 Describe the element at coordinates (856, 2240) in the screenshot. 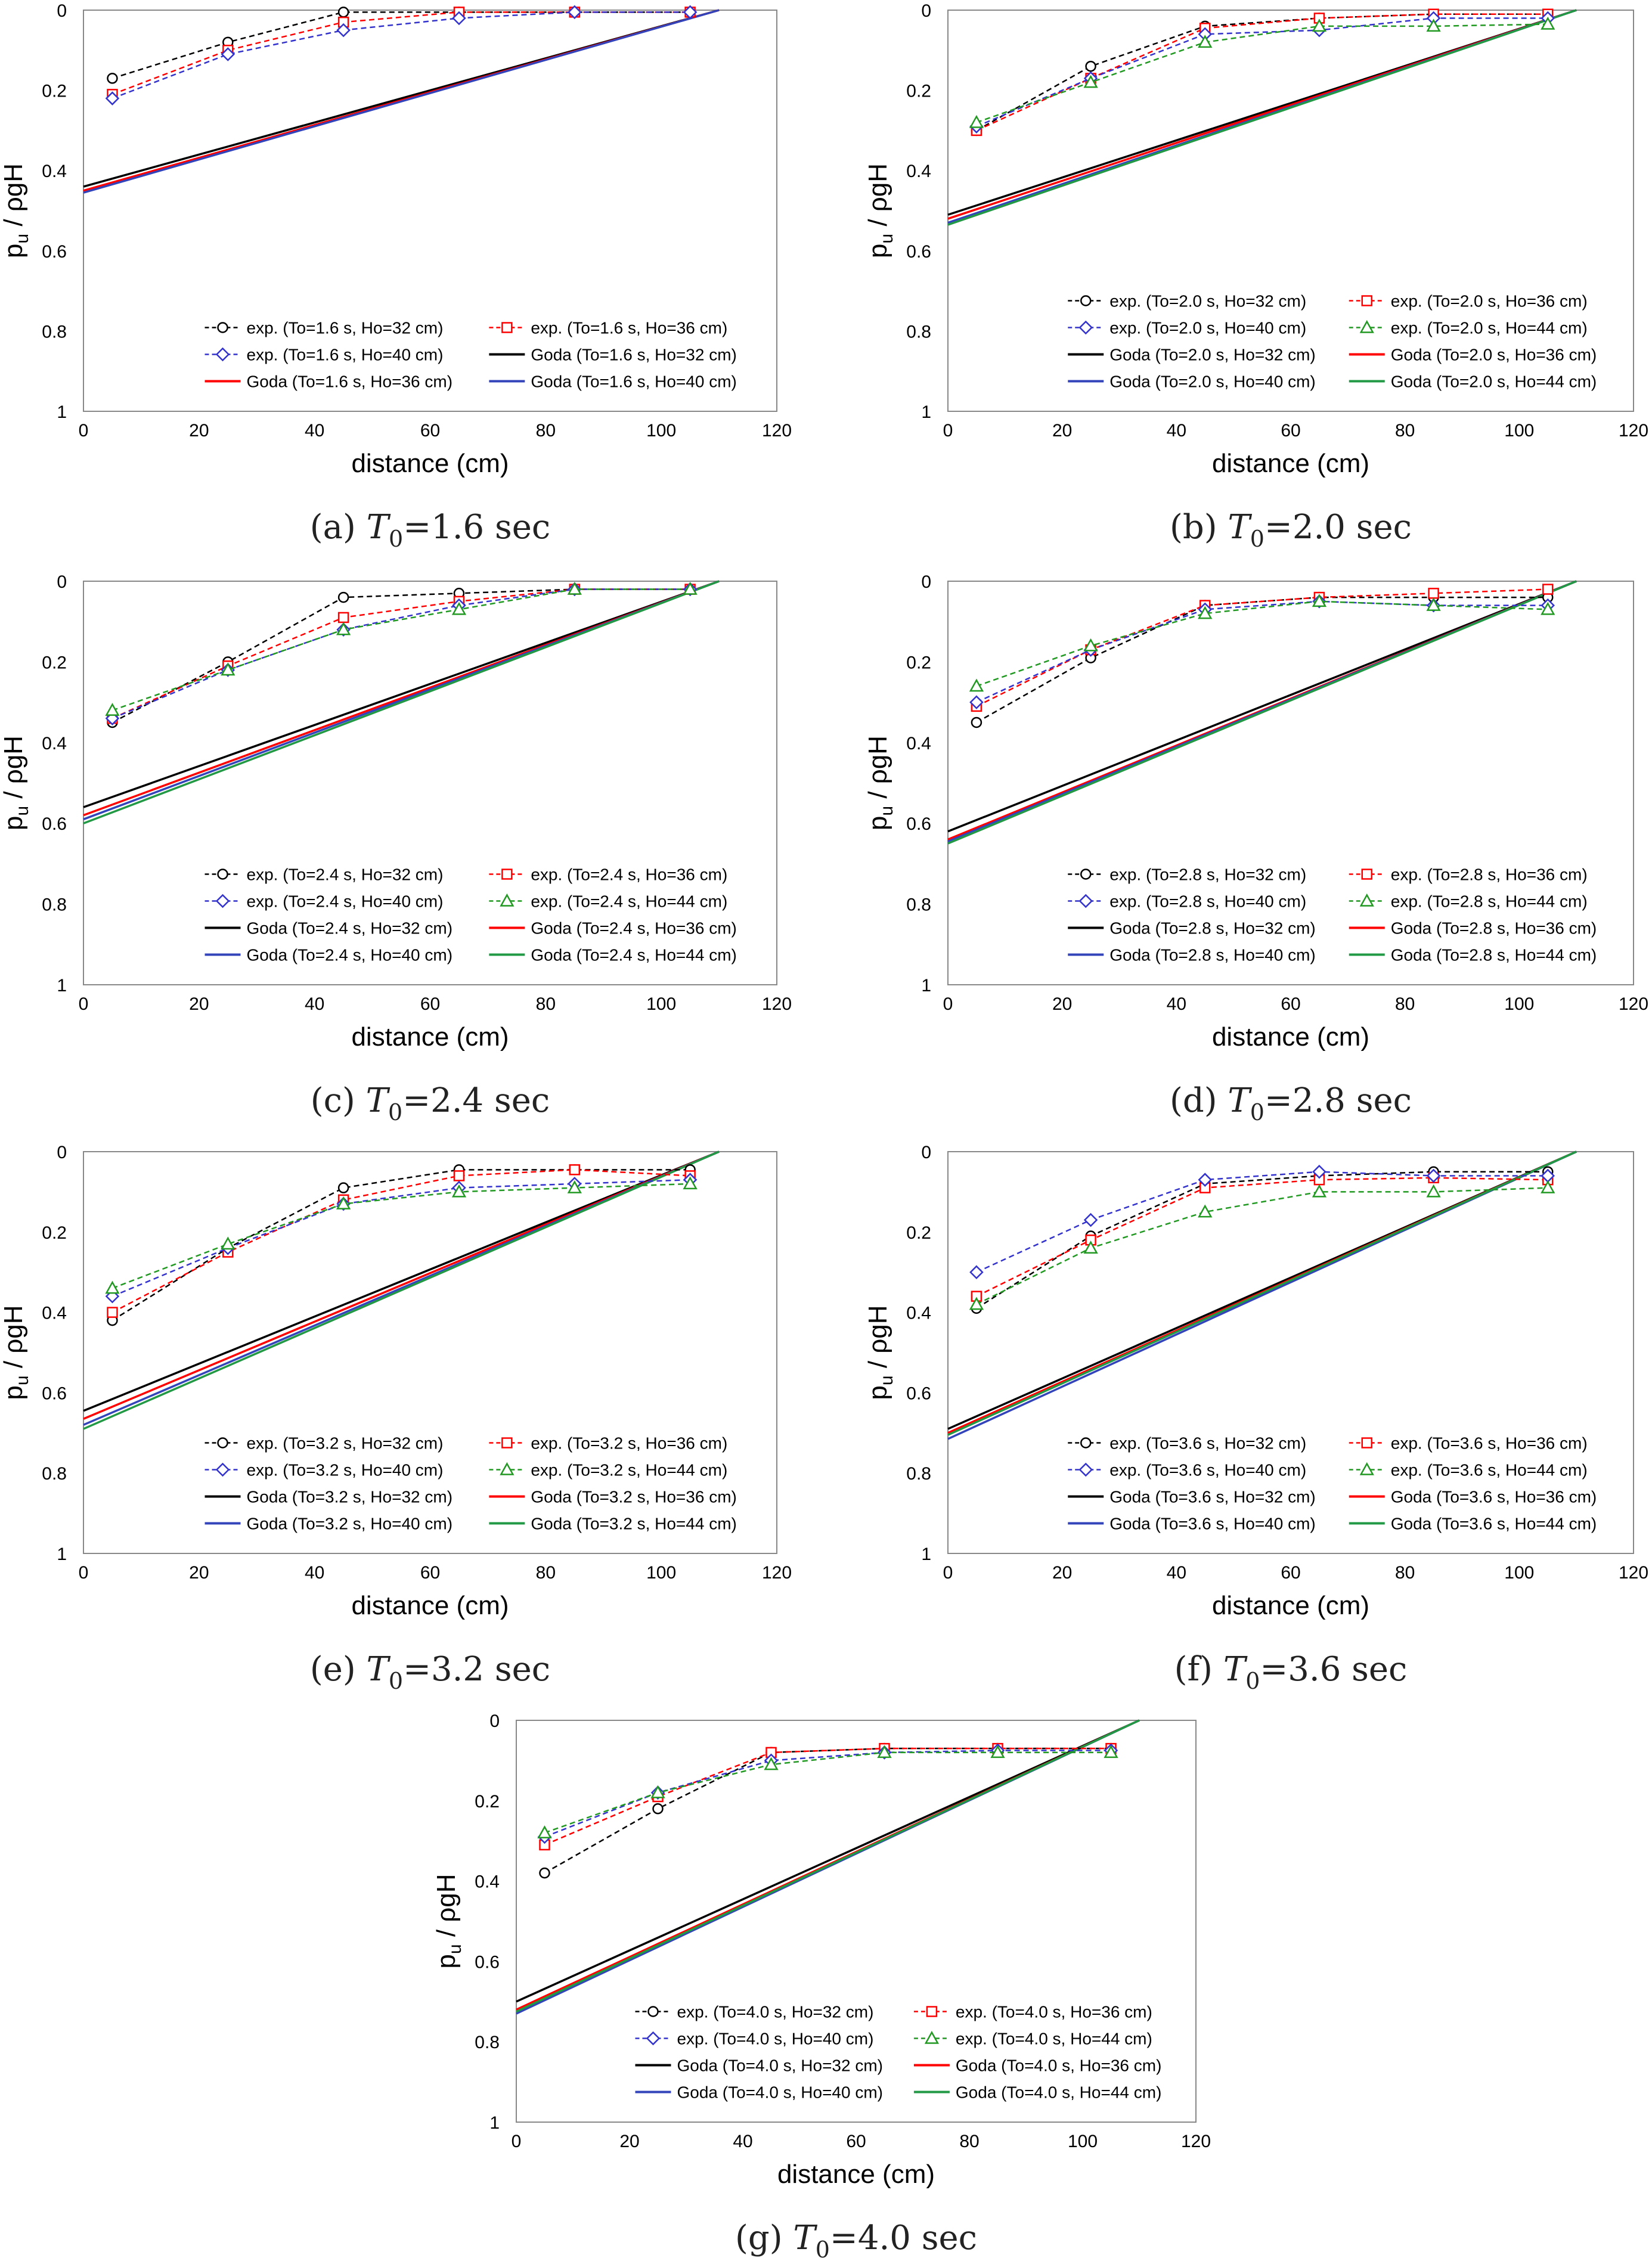

I see `panel-caption: (g) T0=4.0 sec` at that location.